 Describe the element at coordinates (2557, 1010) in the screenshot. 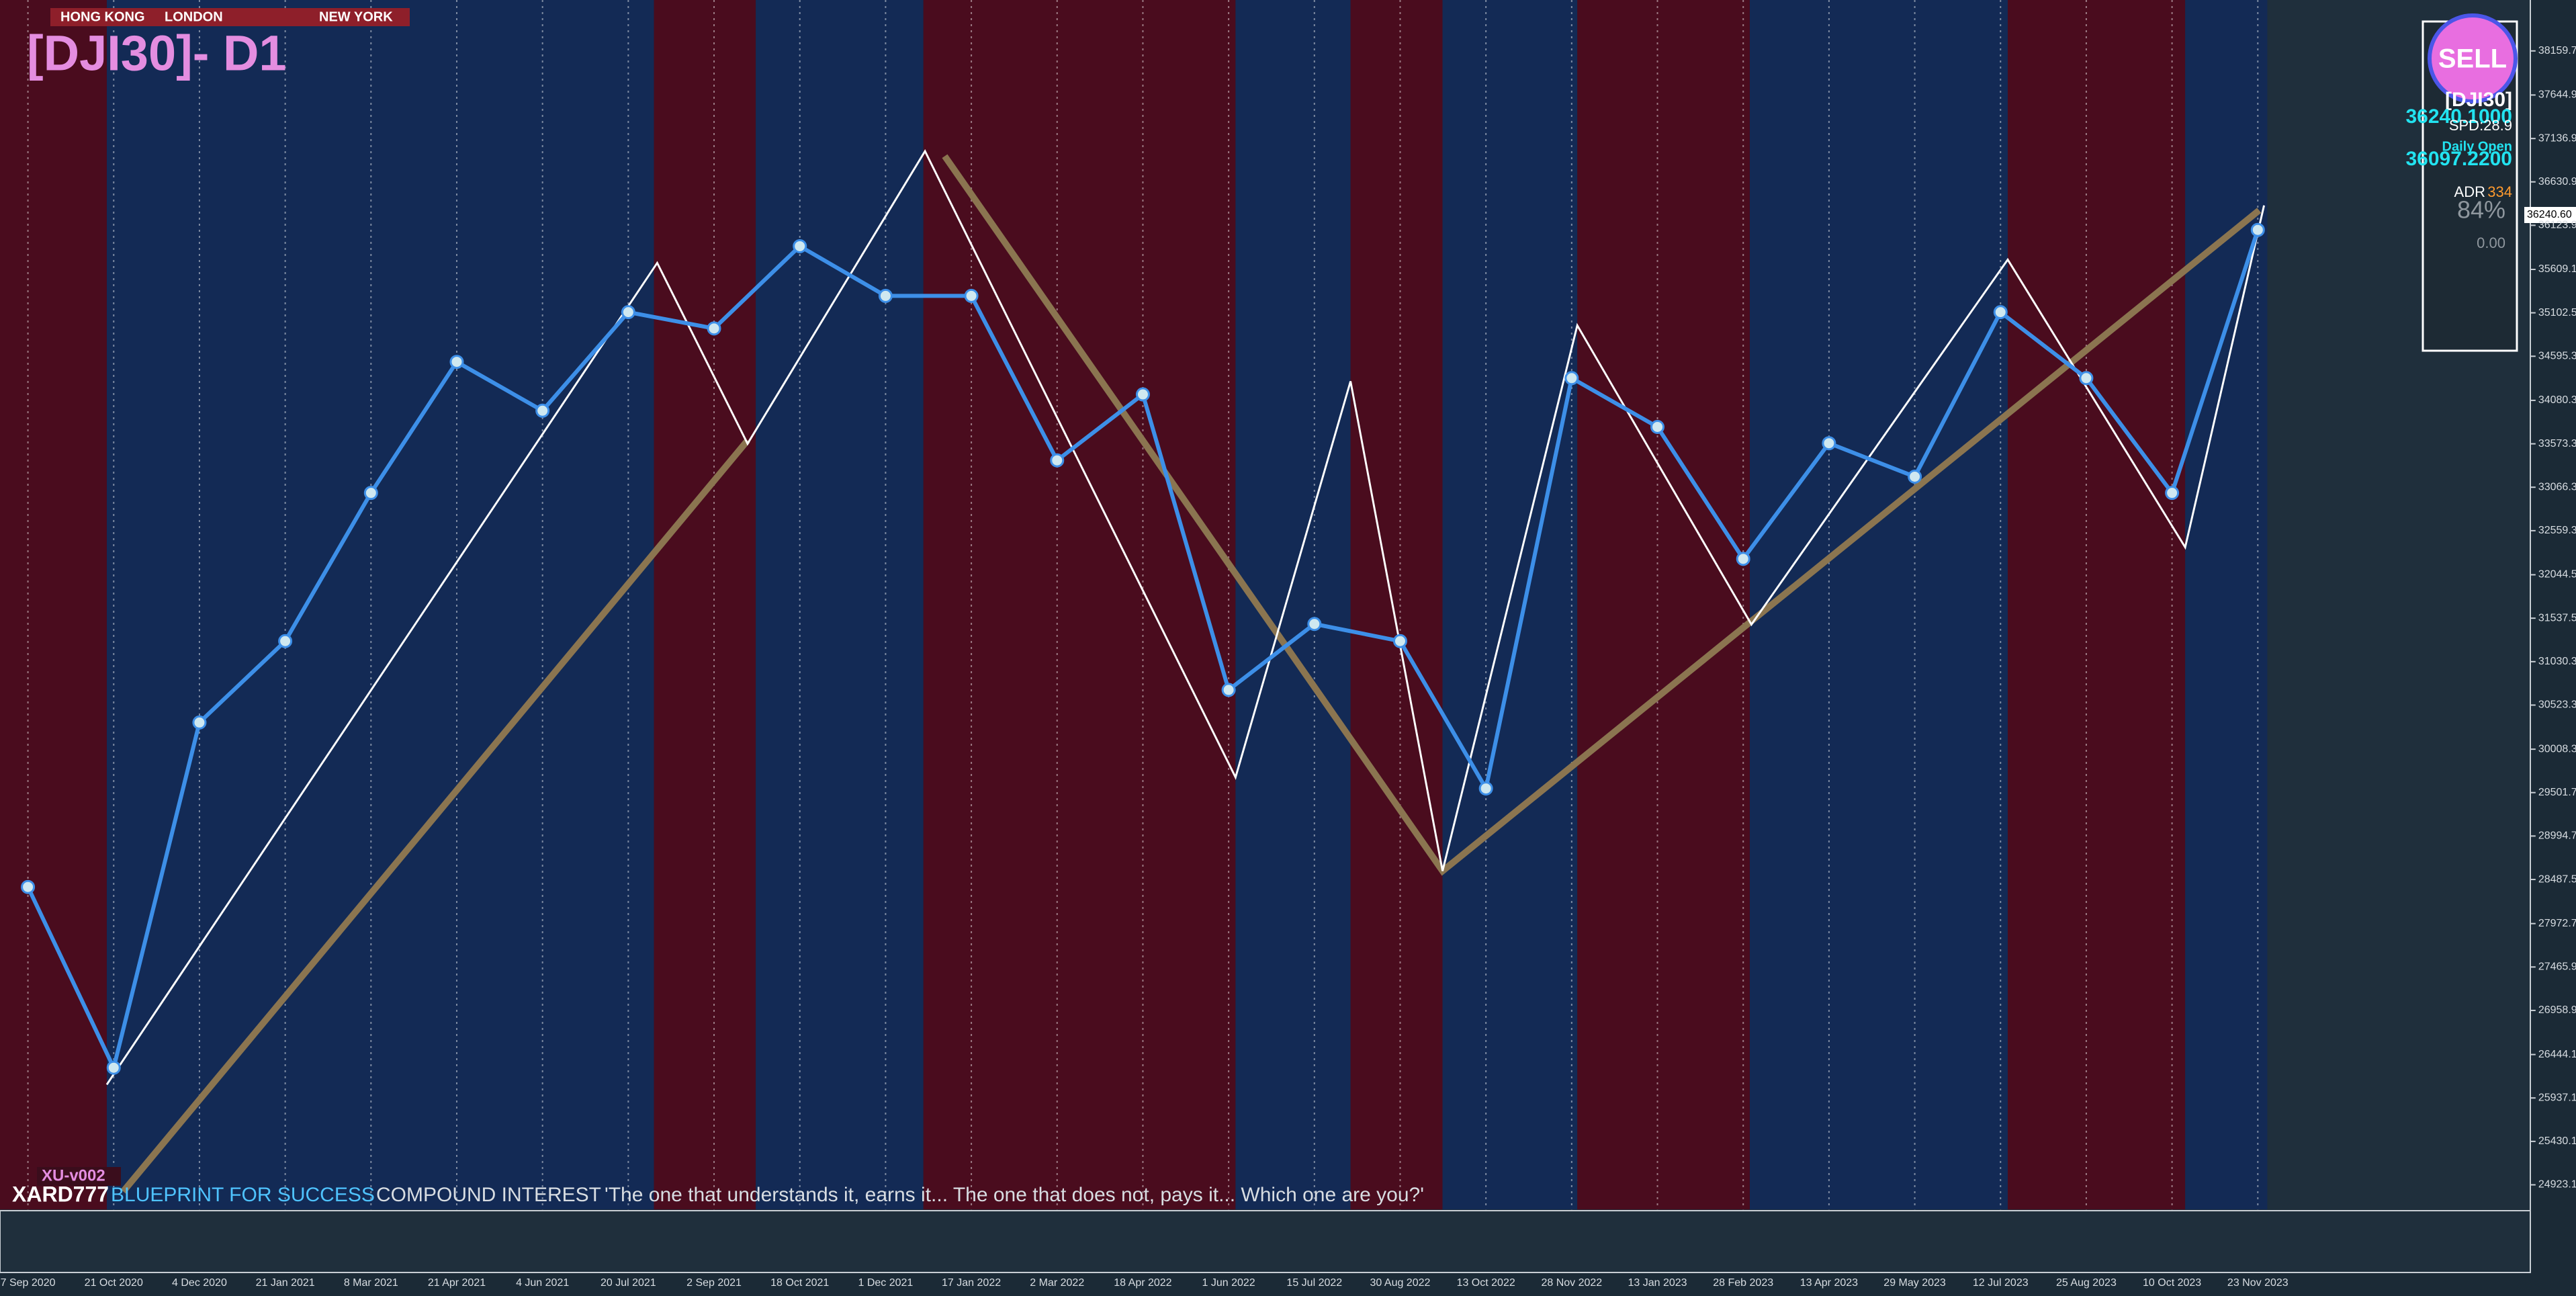

I see `y-tick-label: 26958.90` at that location.